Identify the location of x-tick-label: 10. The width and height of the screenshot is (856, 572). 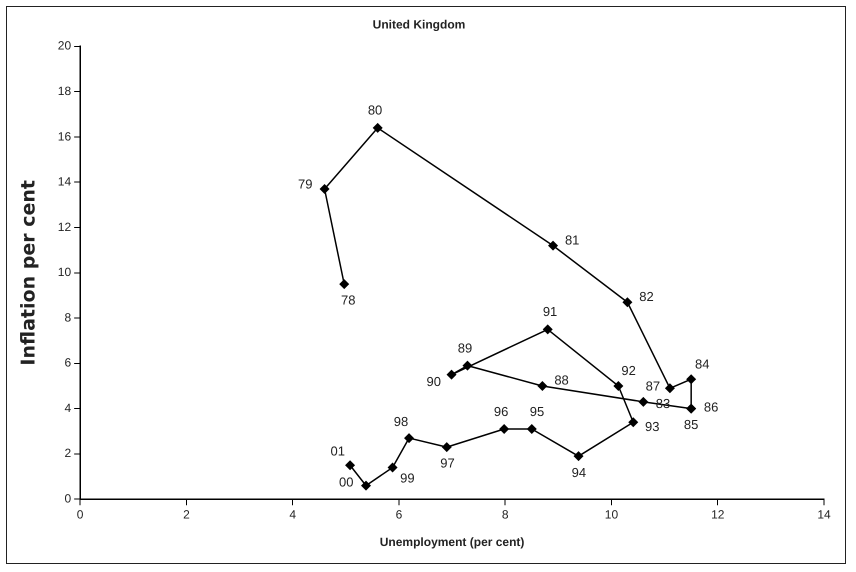
(611, 515).